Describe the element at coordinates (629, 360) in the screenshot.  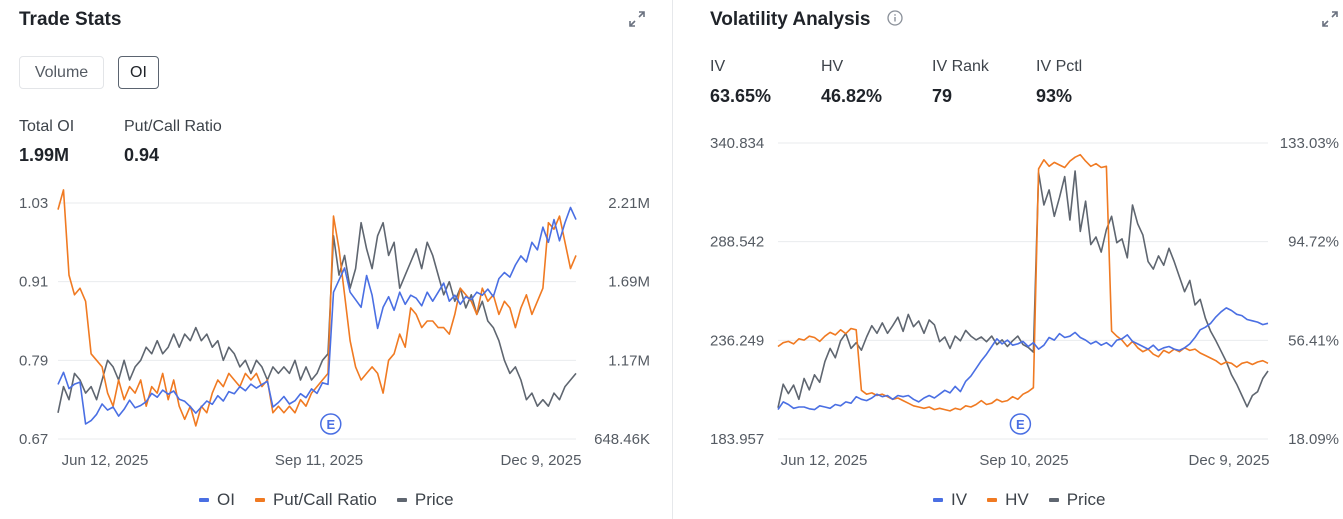
I see `right-axis-tick-label: 1.17M` at that location.